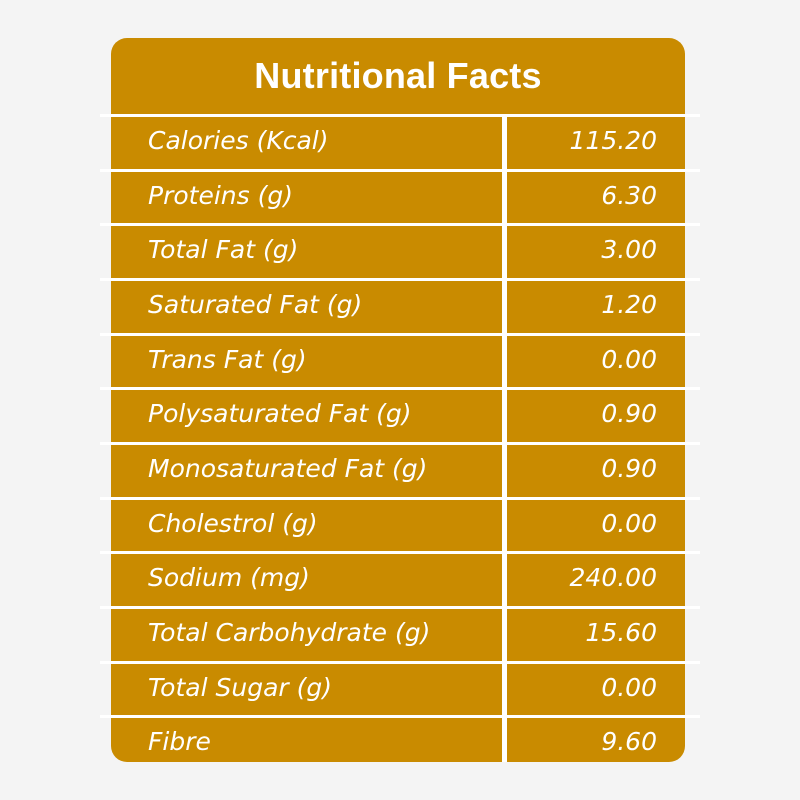  Describe the element at coordinates (621, 632) in the screenshot. I see `nutrient-value: 15.60` at that location.